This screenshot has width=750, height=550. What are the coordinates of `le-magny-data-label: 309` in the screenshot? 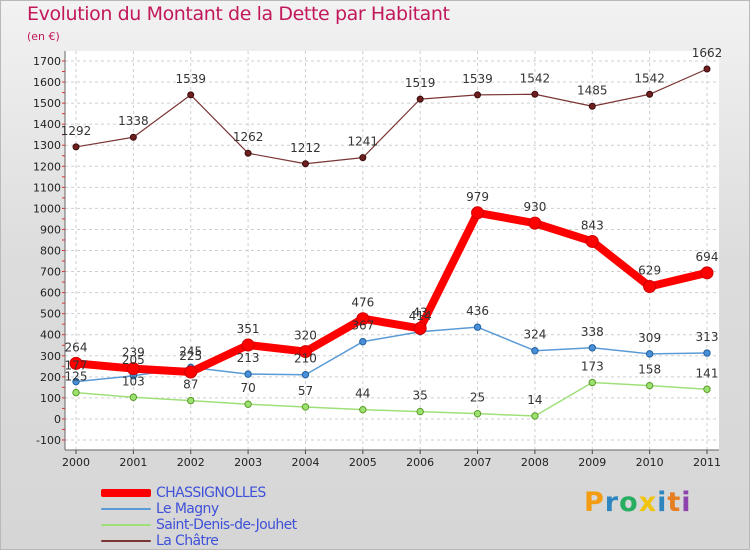 It's located at (649, 338).